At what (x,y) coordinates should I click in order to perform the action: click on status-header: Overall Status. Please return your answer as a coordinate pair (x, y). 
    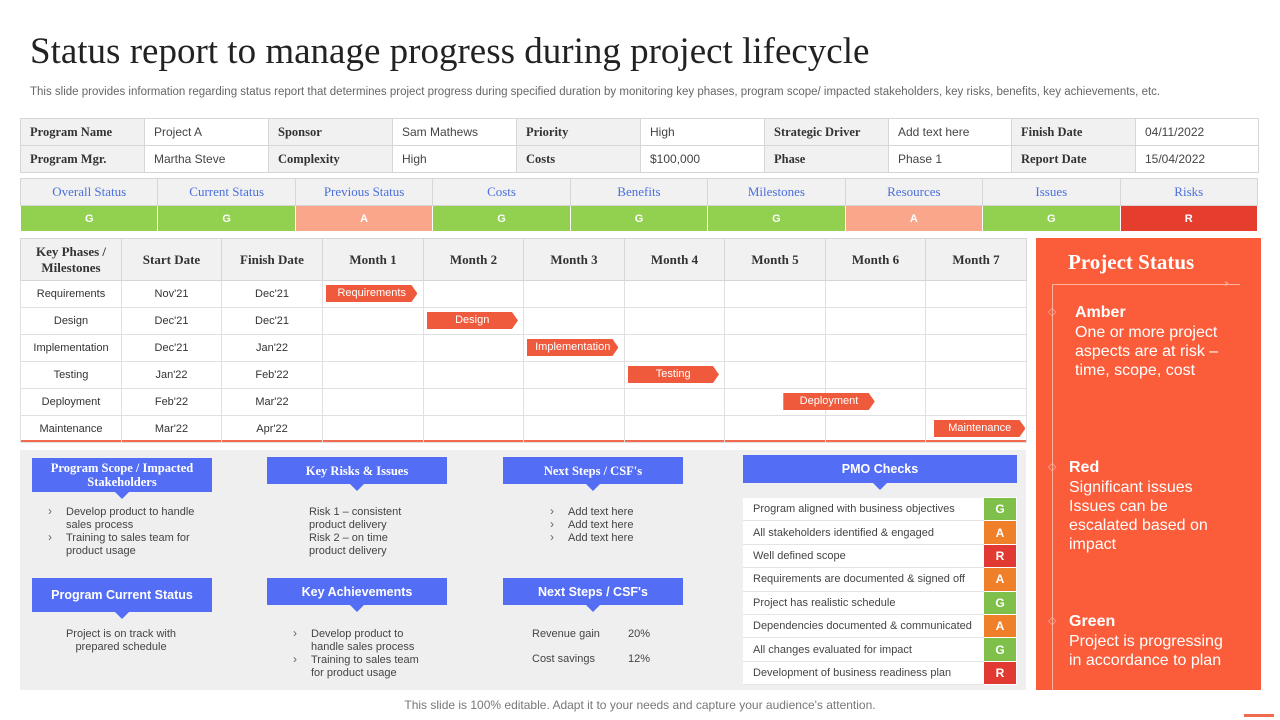
    Looking at the image, I should click on (89, 192).